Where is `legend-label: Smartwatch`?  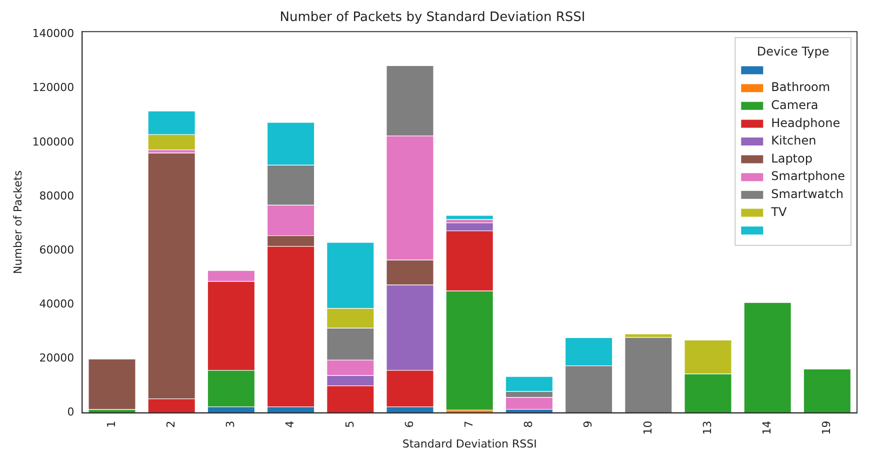
legend-label: Smartwatch is located at coordinates (807, 194).